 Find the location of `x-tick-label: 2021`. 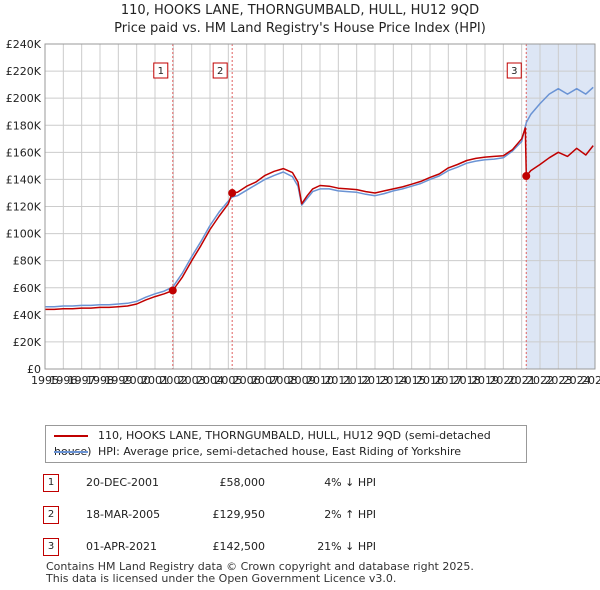

x-tick-label: 2021 is located at coordinates (522, 380).